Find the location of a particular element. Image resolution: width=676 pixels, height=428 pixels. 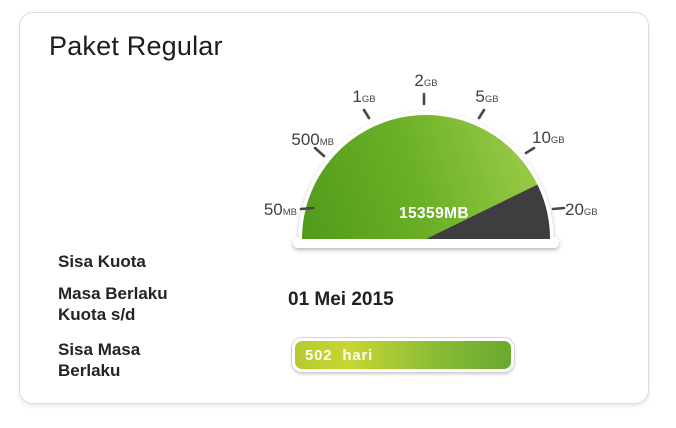

gauge-tick-label: 20GB is located at coordinates (581, 209).